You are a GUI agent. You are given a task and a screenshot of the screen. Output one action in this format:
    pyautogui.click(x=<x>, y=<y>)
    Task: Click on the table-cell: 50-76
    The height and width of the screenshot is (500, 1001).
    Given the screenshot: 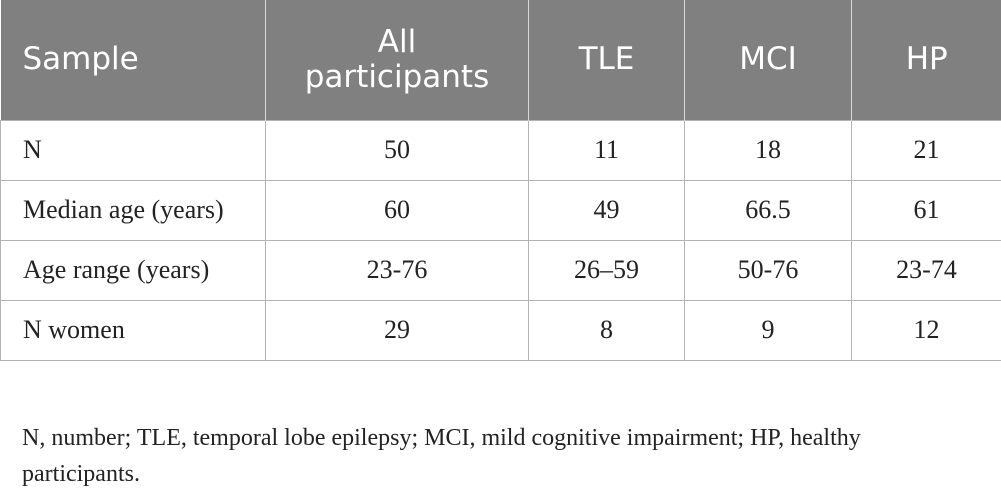 What is the action you would take?
    pyautogui.click(x=768, y=270)
    